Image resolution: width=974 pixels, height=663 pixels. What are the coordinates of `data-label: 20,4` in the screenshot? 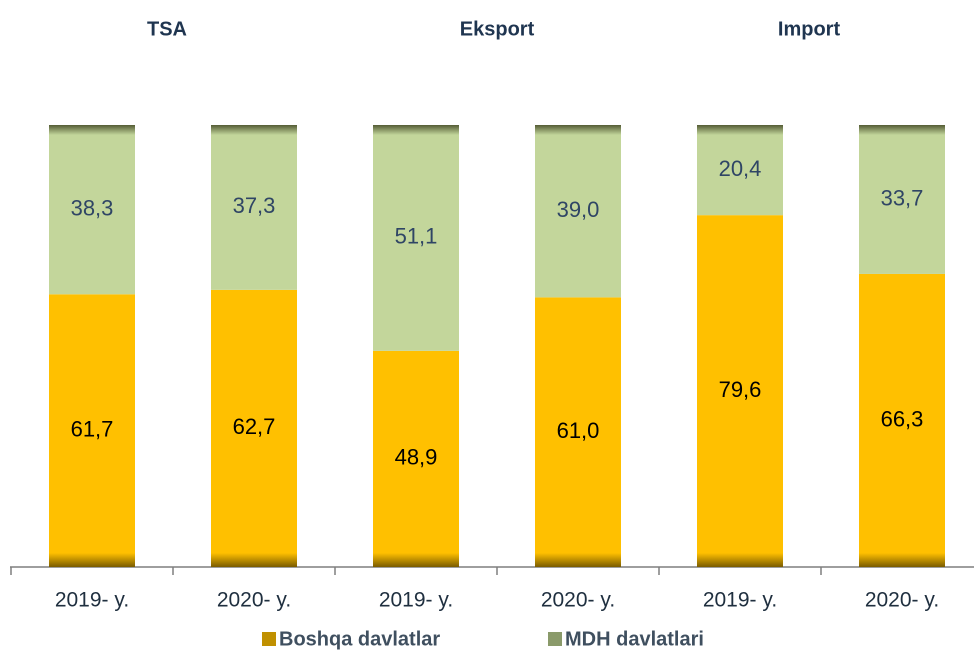 It's located at (740, 168).